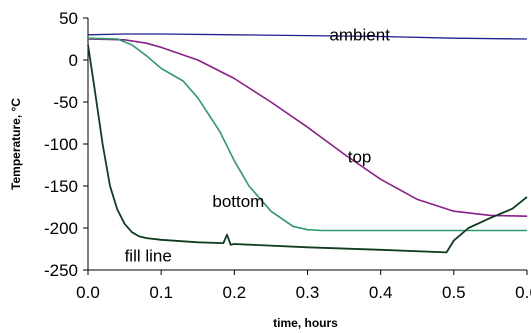 This screenshot has height=333, width=531. I want to click on series-label-top: top, so click(360, 156).